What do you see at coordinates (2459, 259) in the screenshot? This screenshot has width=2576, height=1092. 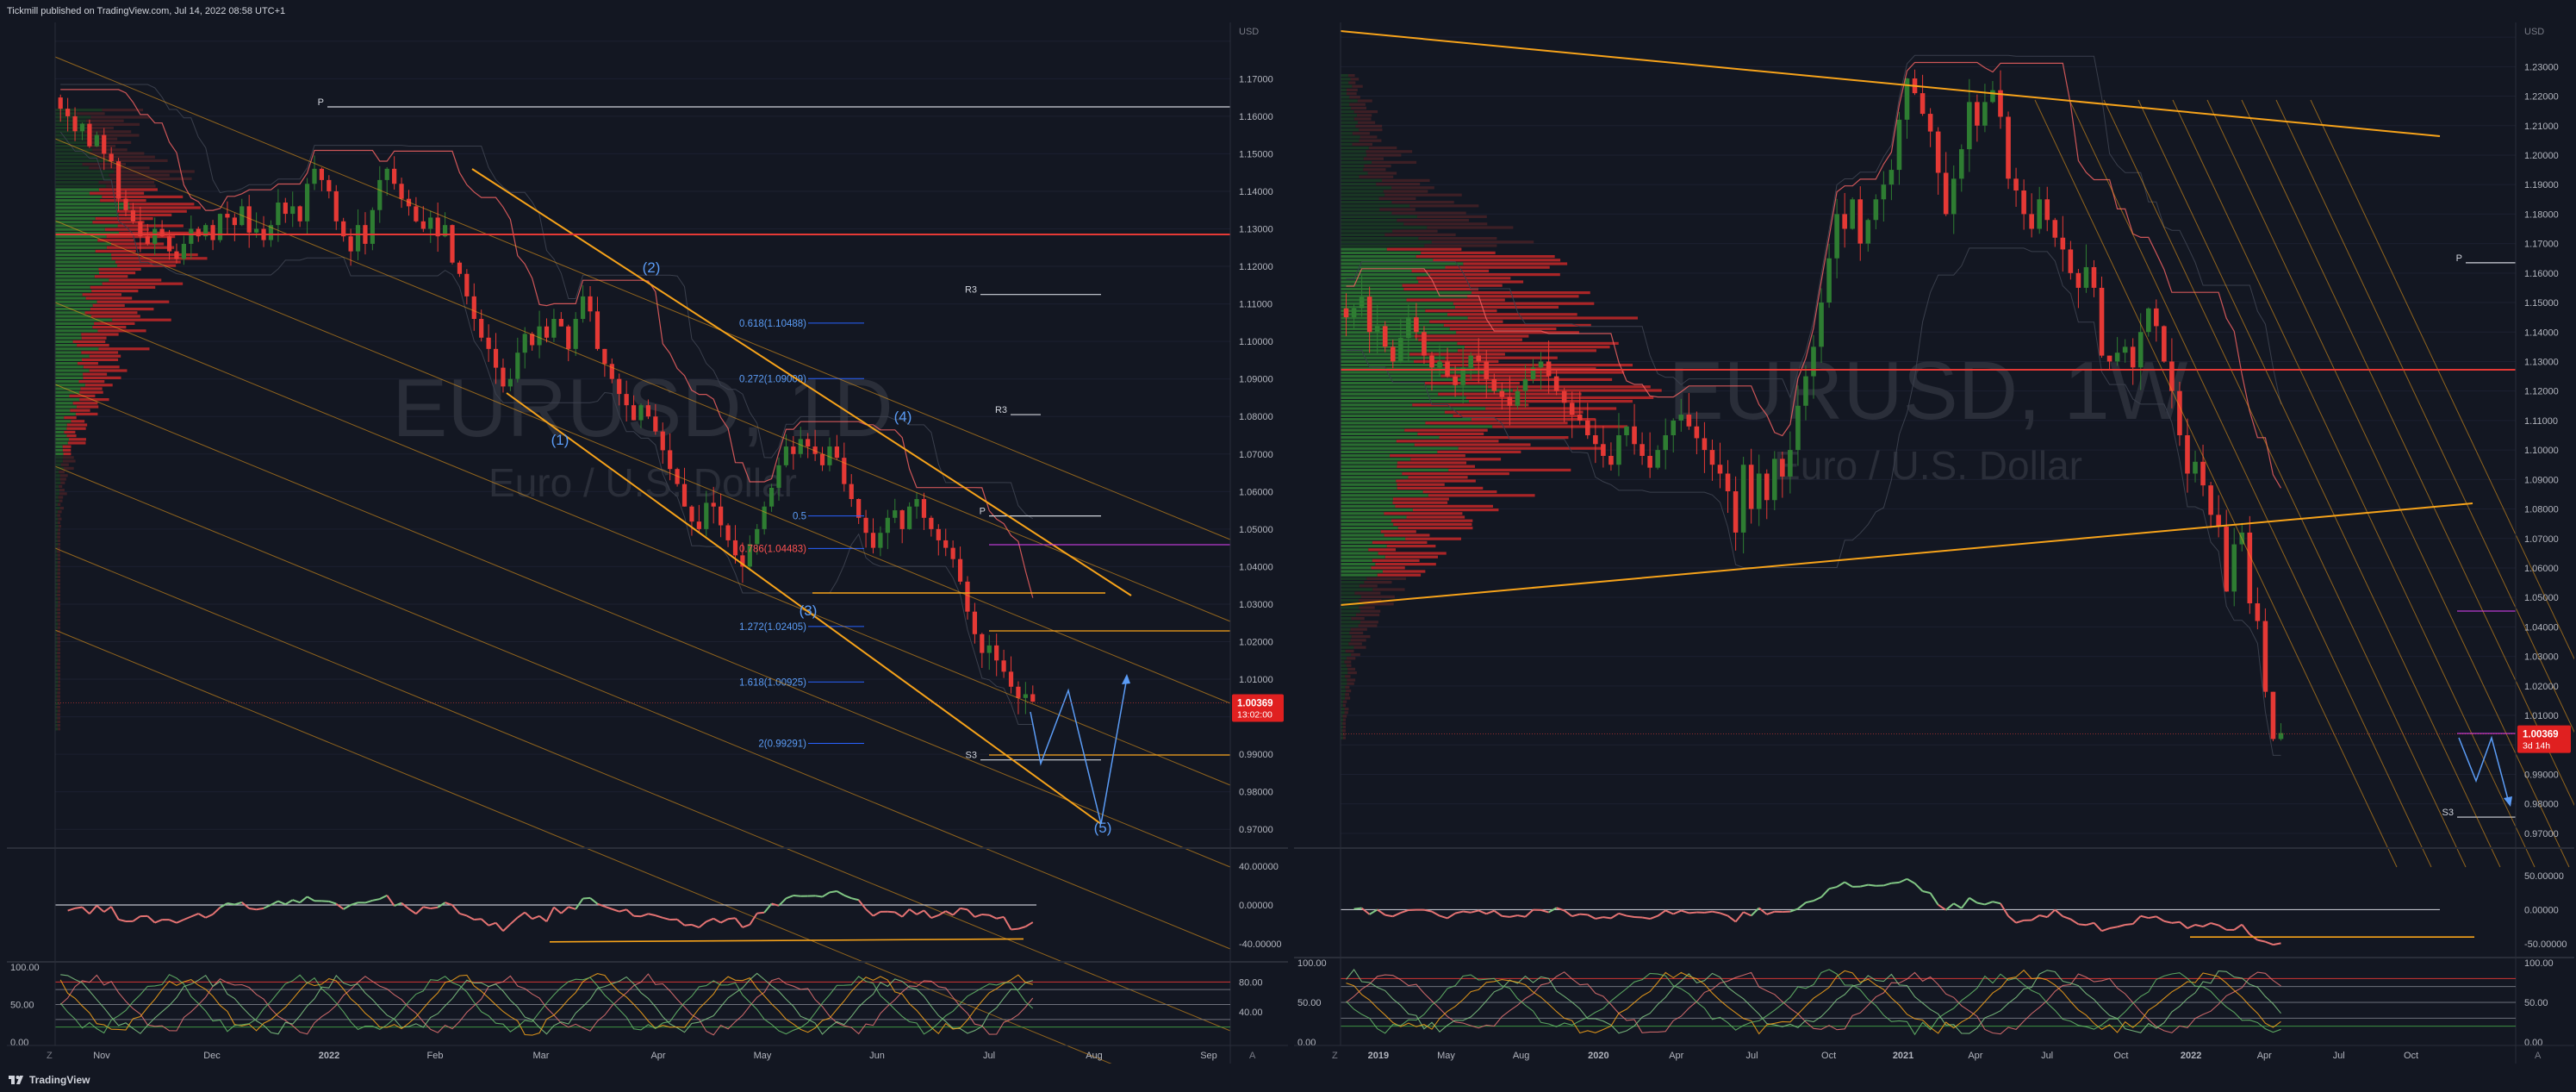 I see `pivot-label: P` at bounding box center [2459, 259].